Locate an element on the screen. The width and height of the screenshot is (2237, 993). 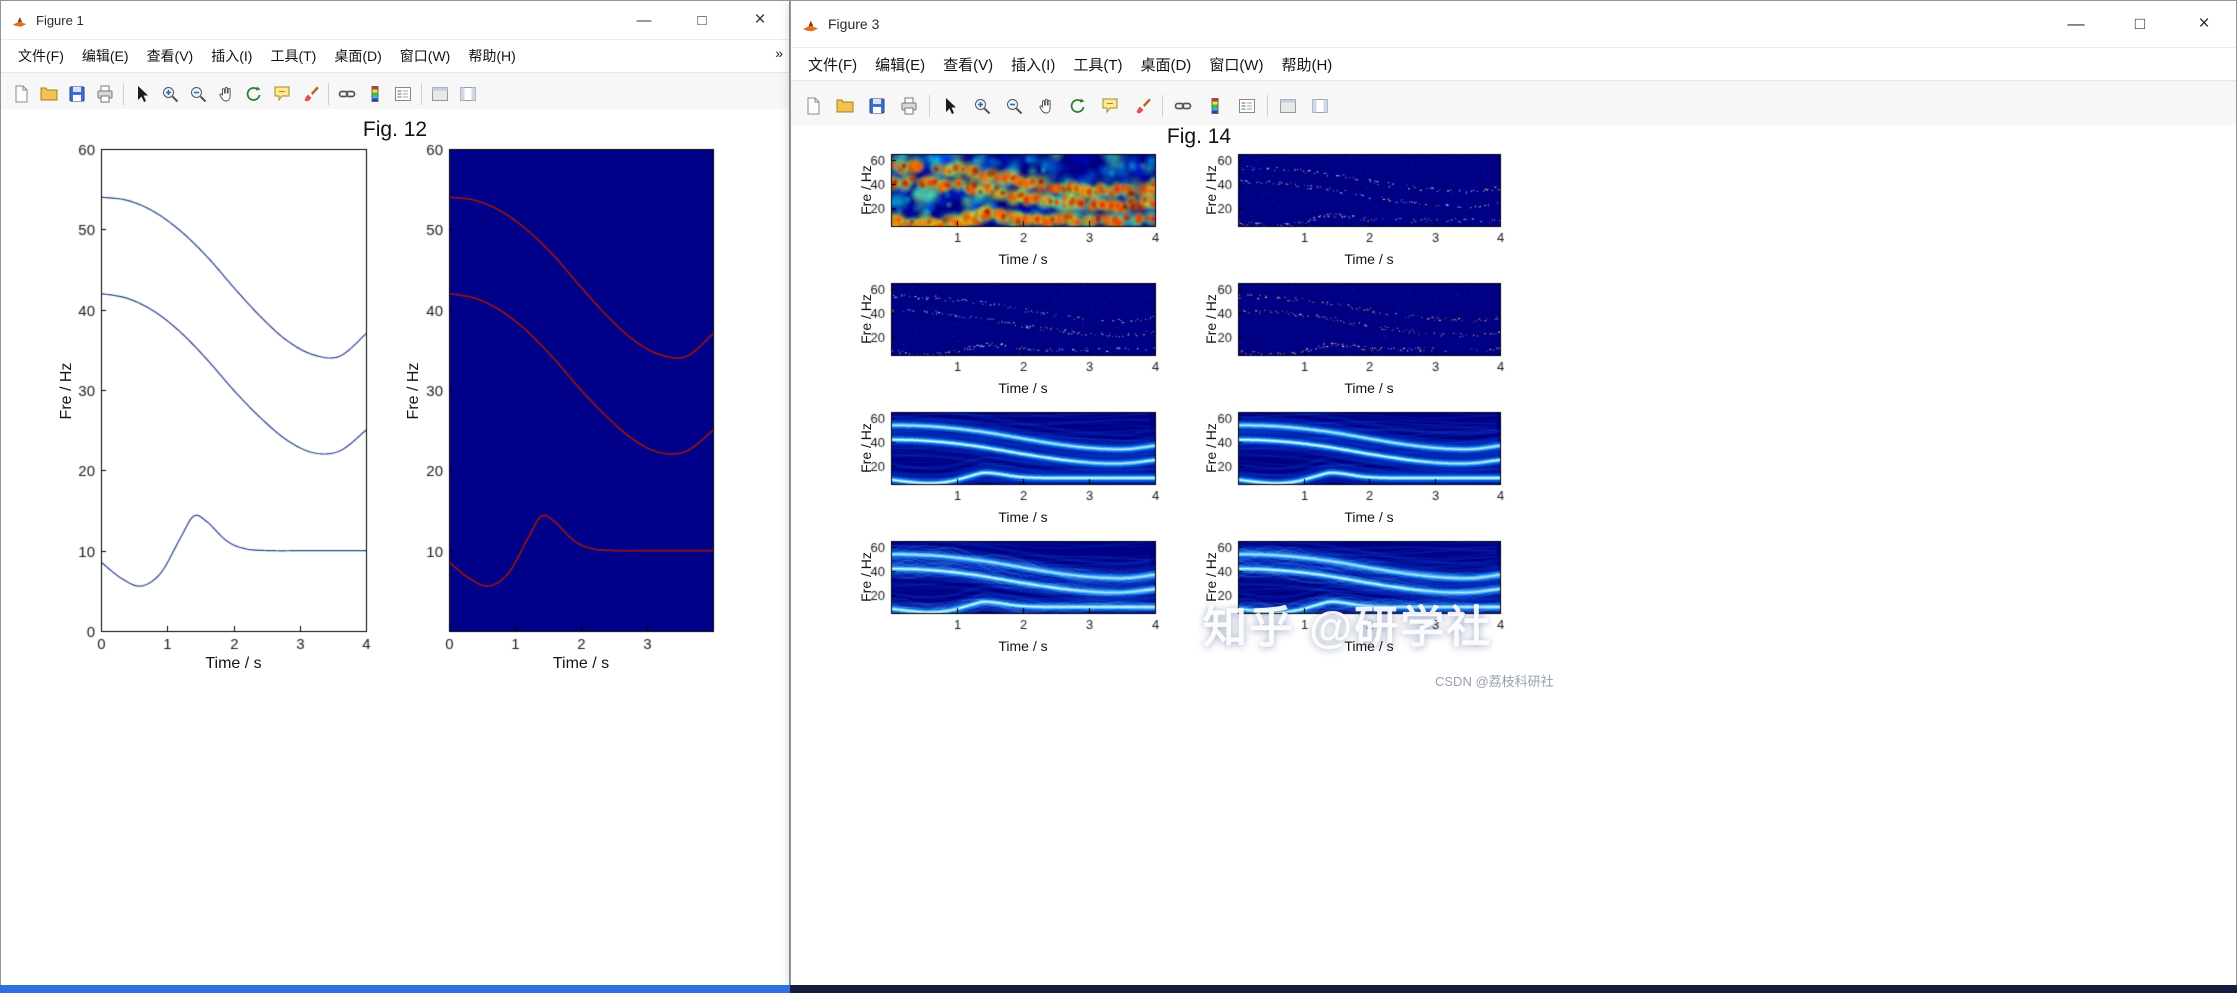
link-plot-icon is located at coordinates (1183, 106).